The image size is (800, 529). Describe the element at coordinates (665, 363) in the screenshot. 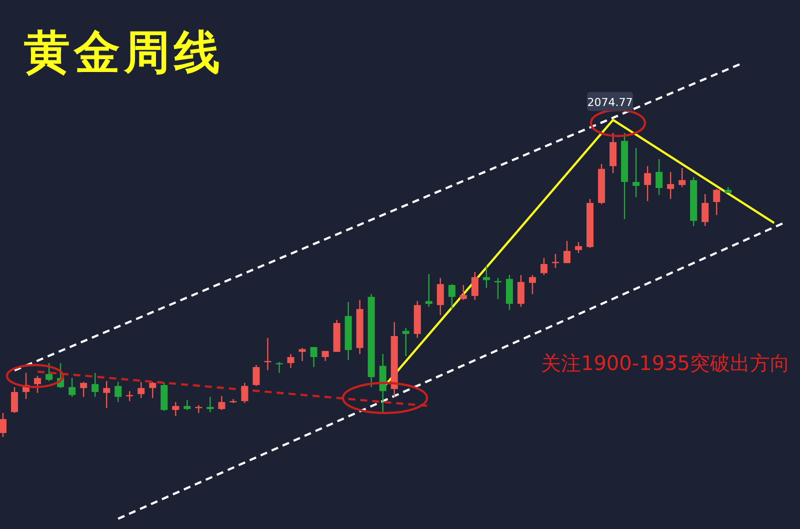

I see `annotation: 关注1900-1935突破出方向` at that location.